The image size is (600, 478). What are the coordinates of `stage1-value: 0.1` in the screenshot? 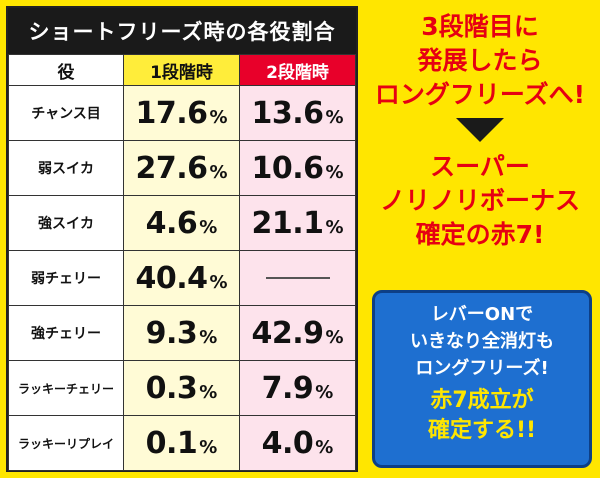 It's located at (171, 443).